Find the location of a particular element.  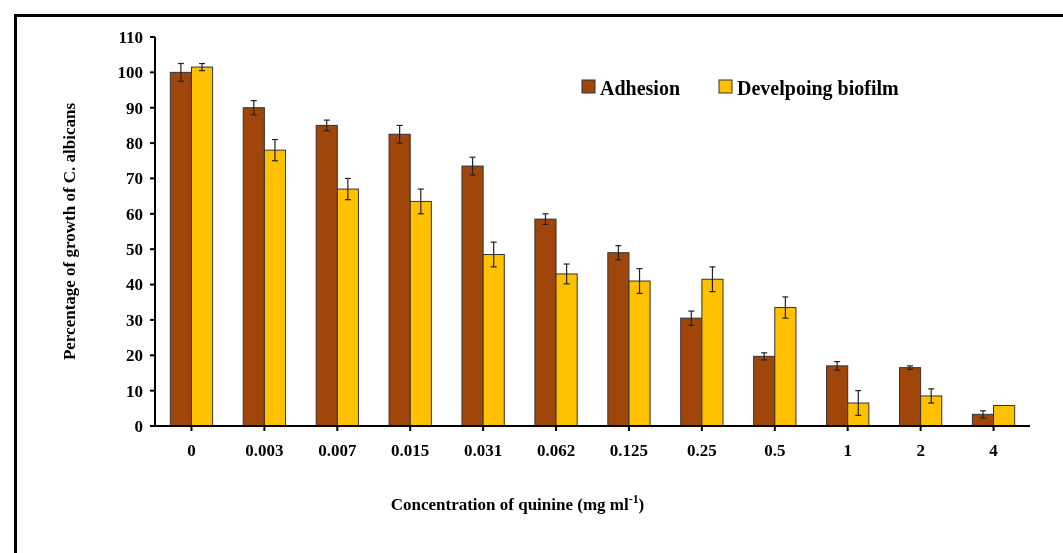

y-tick-label: 50 is located at coordinates (134, 250).